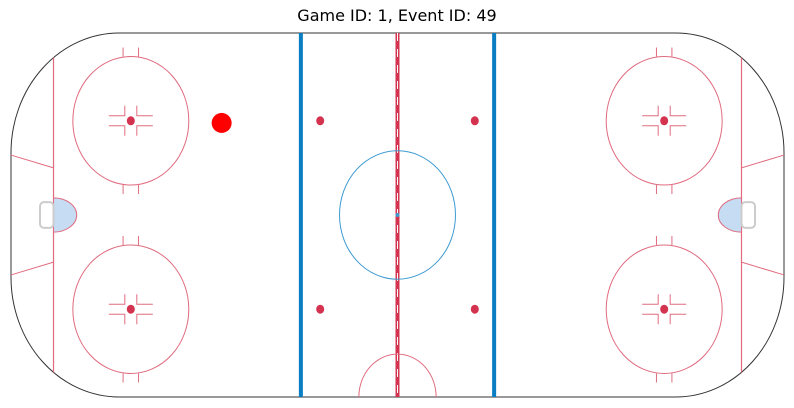 The width and height of the screenshot is (794, 408). Describe the element at coordinates (65, 215) in the screenshot. I see `goal-crease-left` at that location.